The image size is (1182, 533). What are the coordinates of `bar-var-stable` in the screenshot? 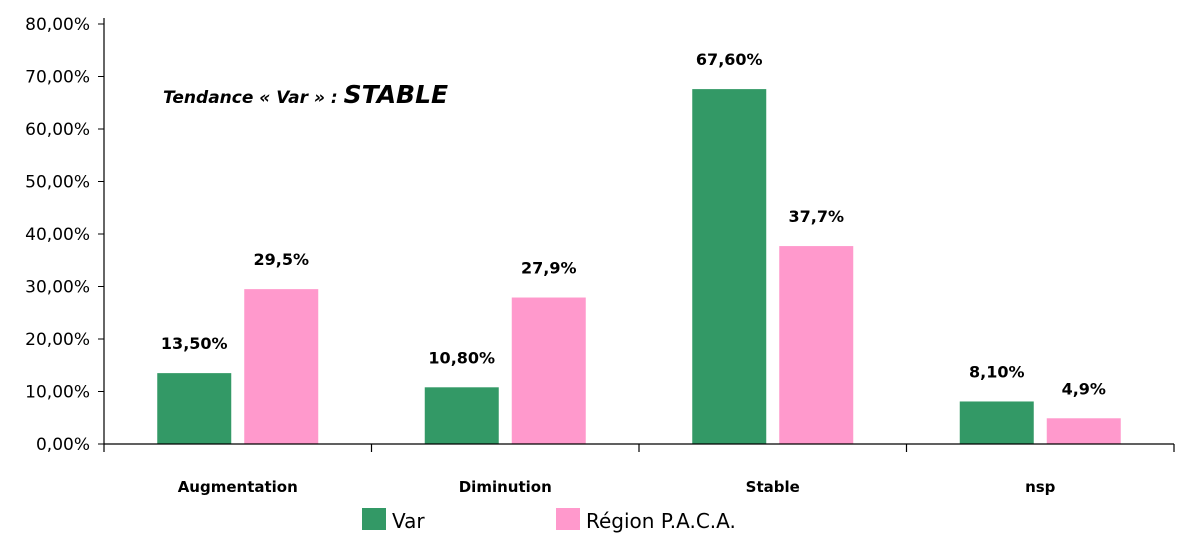 It's located at (729, 266).